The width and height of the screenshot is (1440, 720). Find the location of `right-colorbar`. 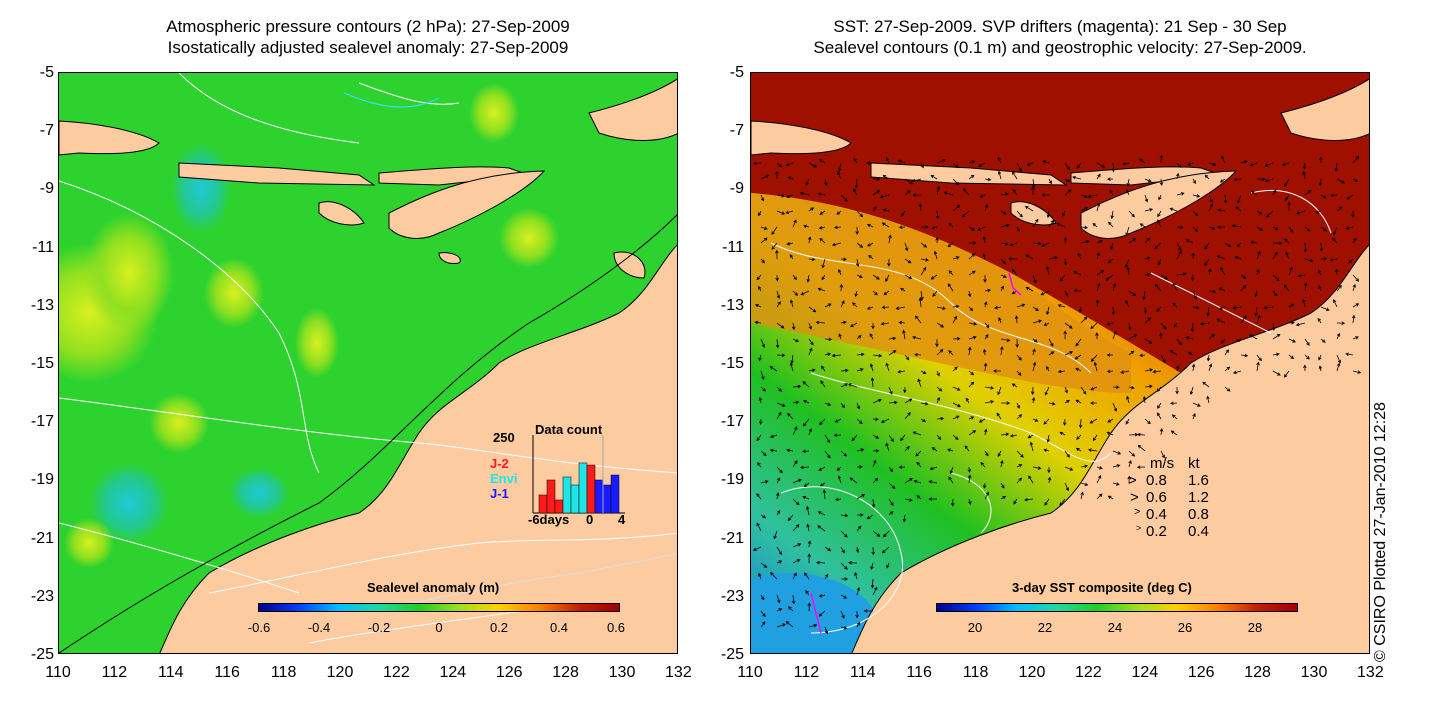

right-colorbar is located at coordinates (1117, 607).